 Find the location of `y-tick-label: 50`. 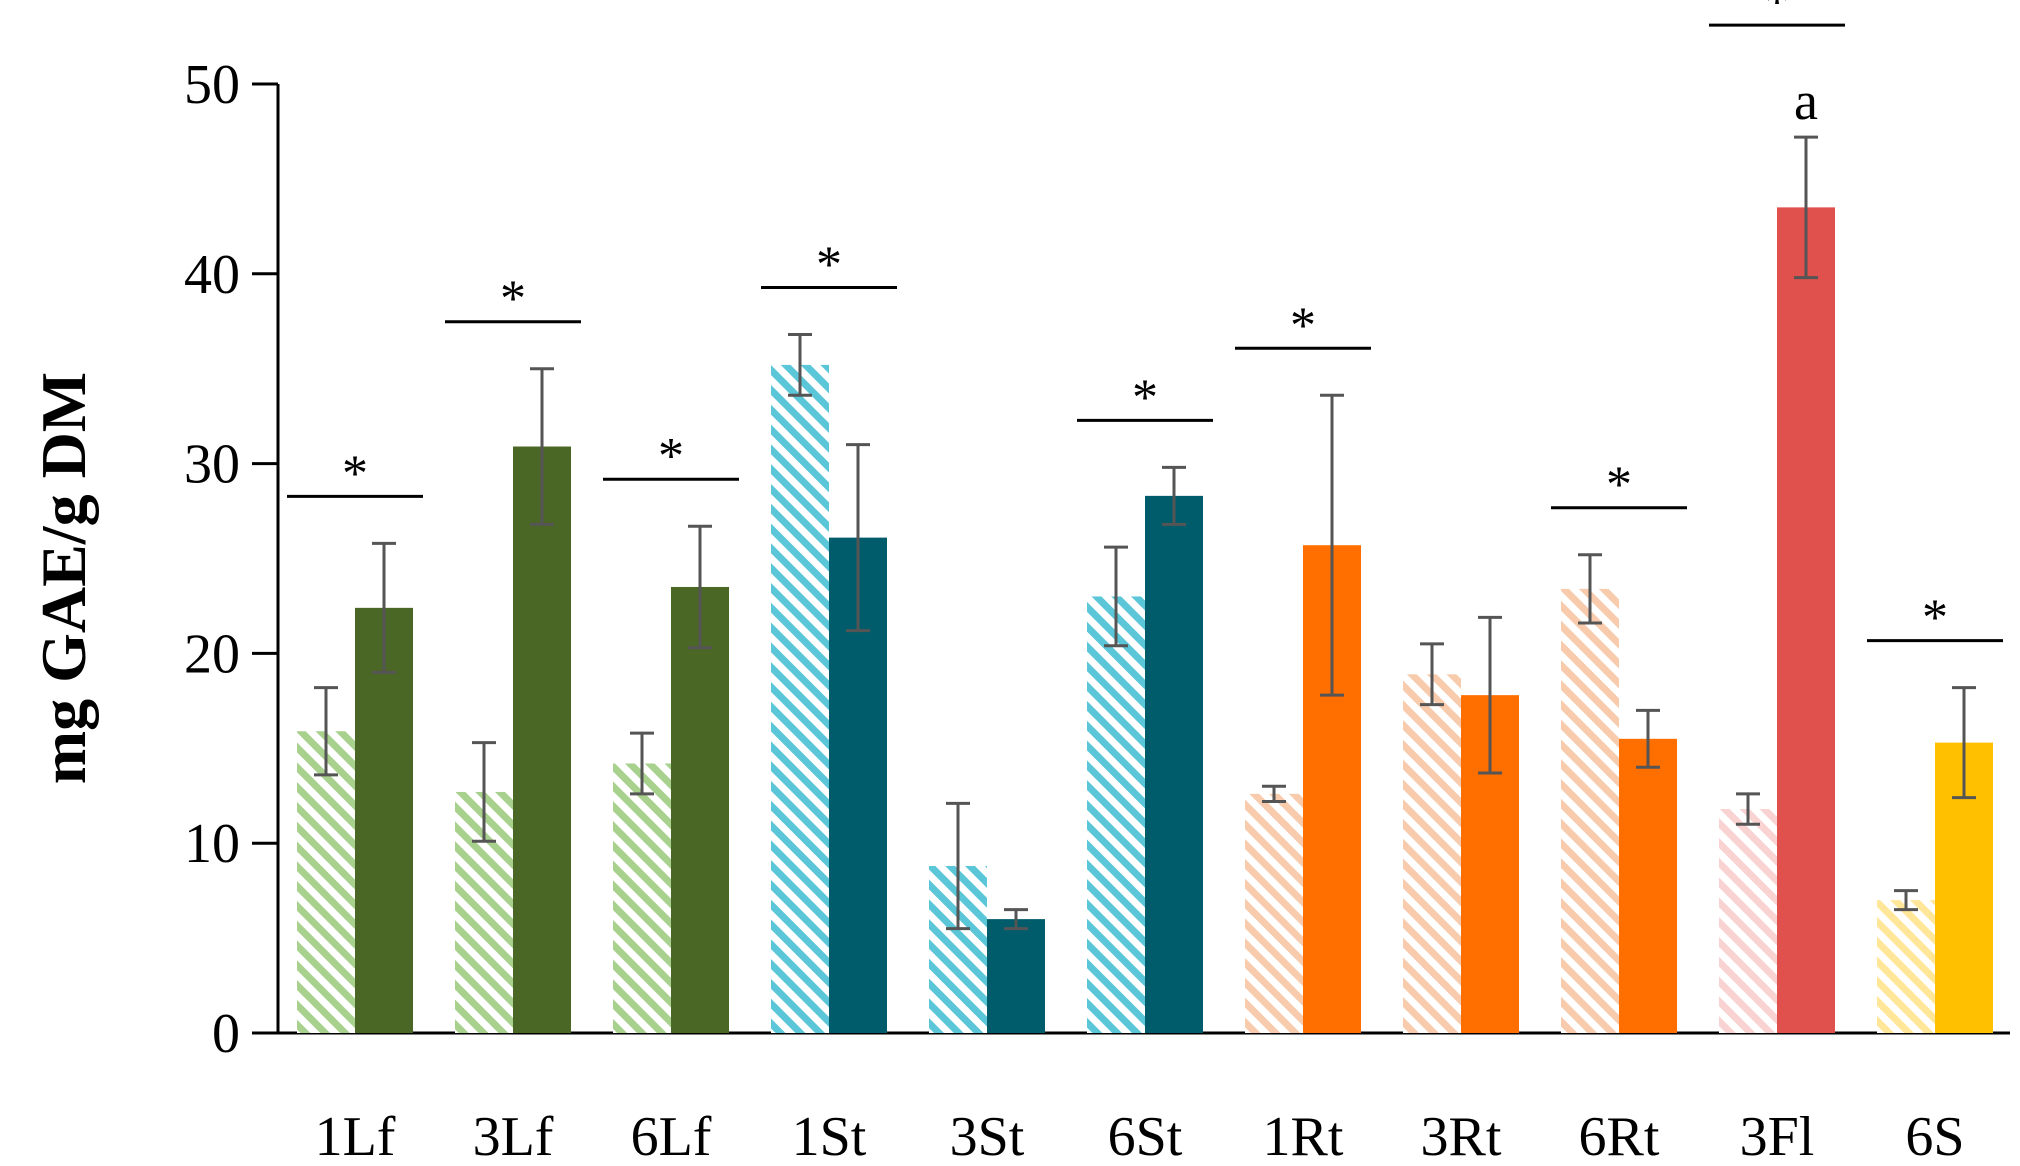

y-tick-label: 50 is located at coordinates (212, 85).